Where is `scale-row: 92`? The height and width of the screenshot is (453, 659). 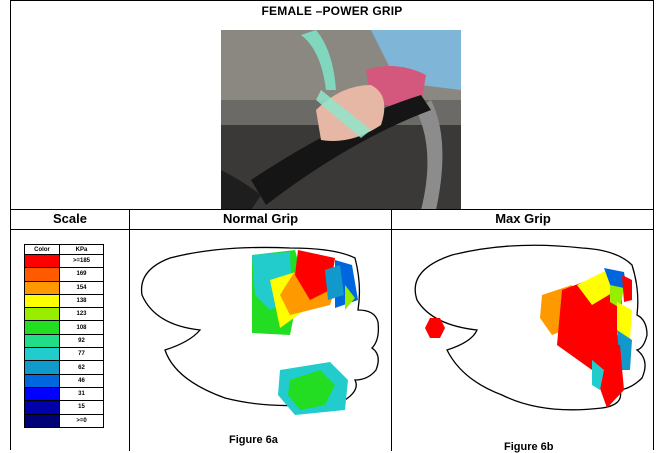 scale-row: 92 is located at coordinates (64, 341).